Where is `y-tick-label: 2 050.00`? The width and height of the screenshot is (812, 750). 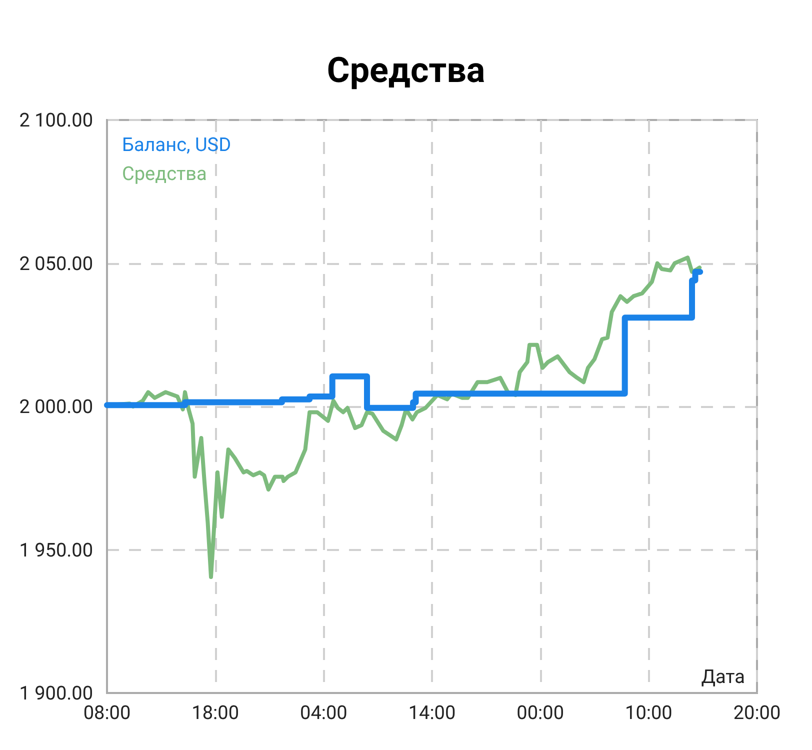
y-tick-label: 2 050.00 is located at coordinates (56, 263).